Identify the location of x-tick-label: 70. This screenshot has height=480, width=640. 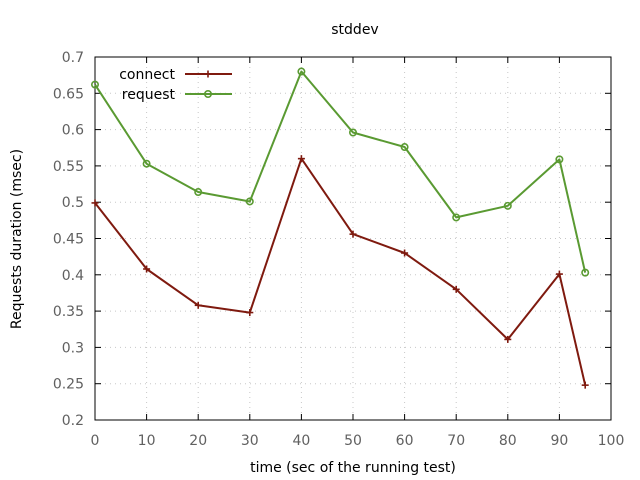
(456, 441).